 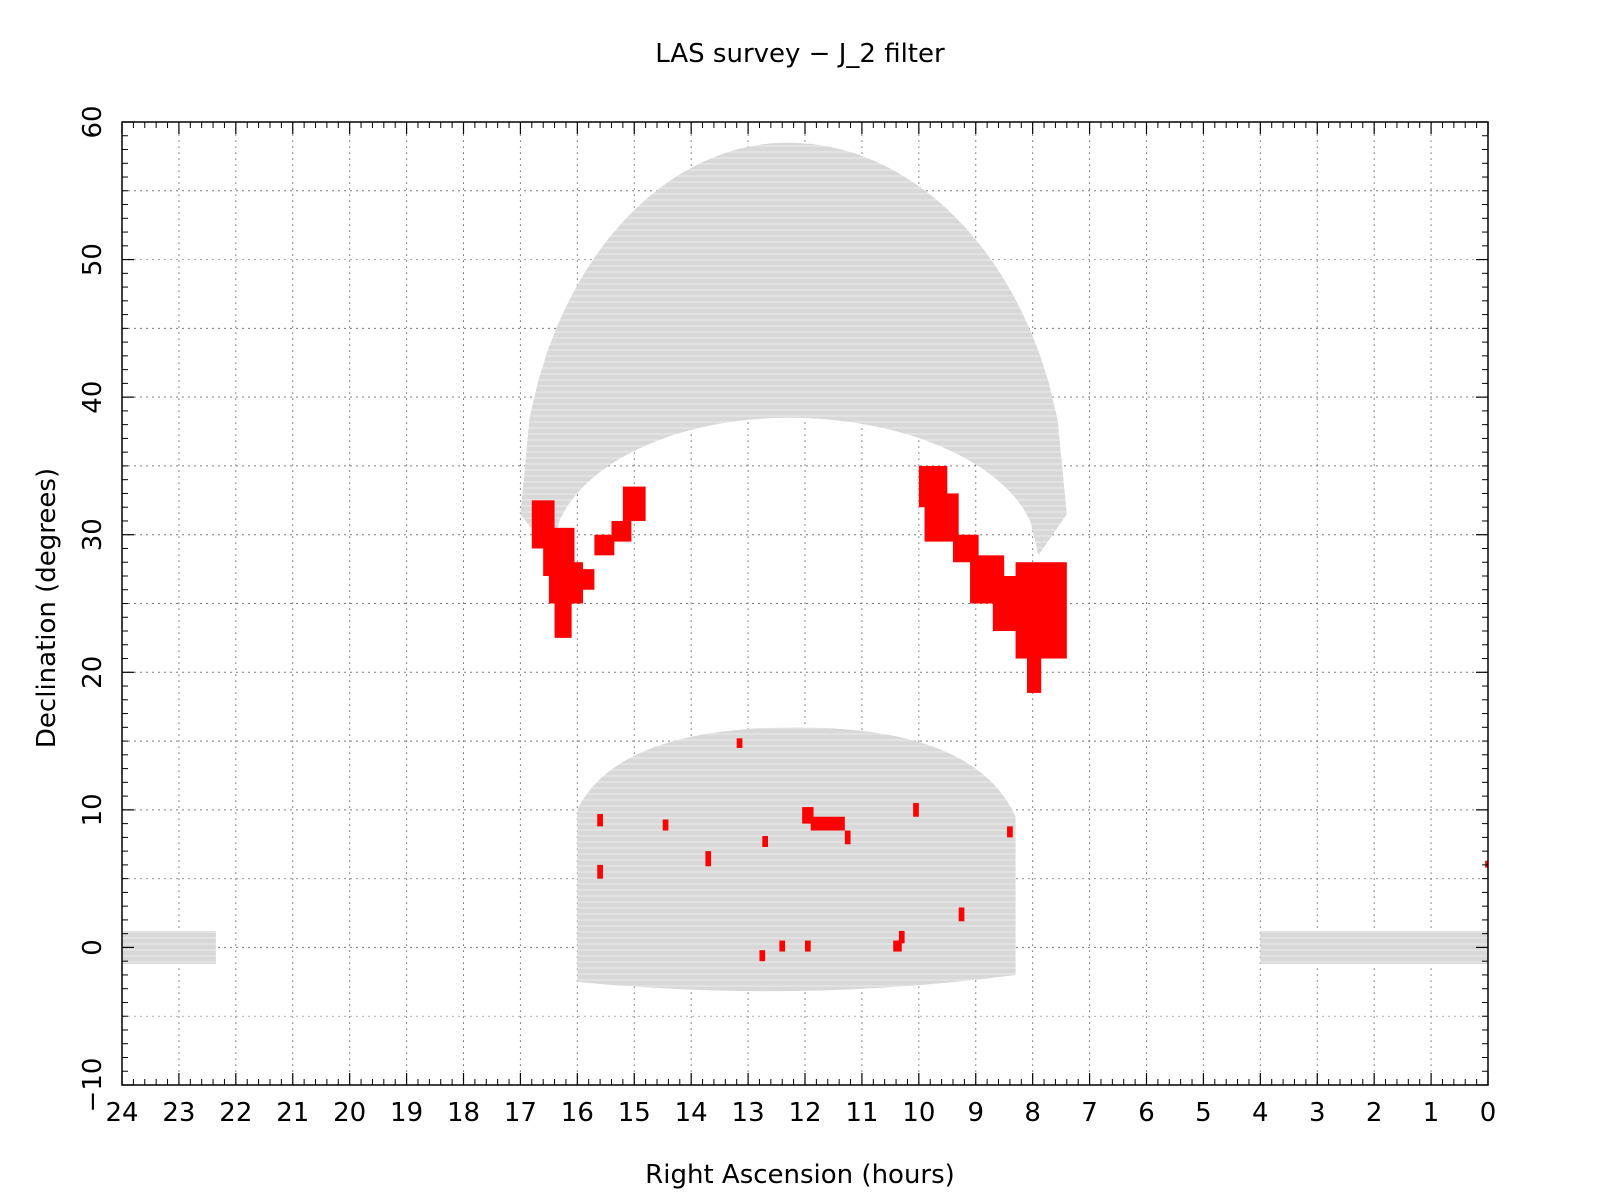 What do you see at coordinates (235, 1113) in the screenshot?
I see `x-tick-label: 22` at bounding box center [235, 1113].